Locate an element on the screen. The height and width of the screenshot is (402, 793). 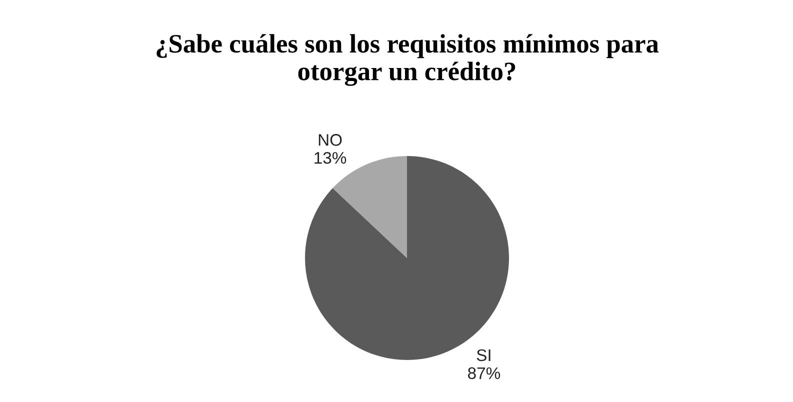
data-label: 13% is located at coordinates (330, 158).